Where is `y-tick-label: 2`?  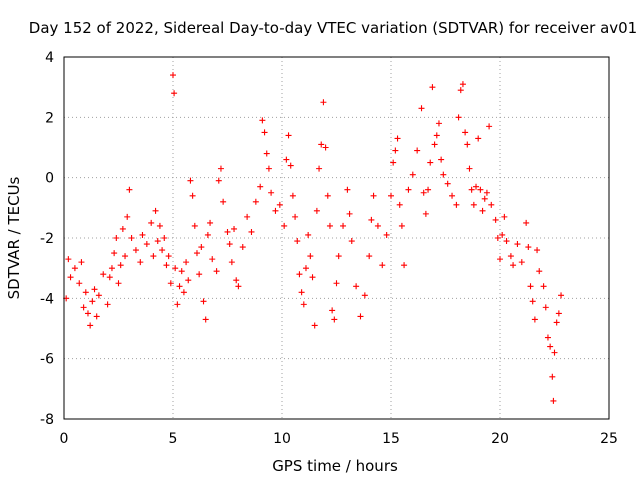
y-tick-label: 2 is located at coordinates (49, 118).